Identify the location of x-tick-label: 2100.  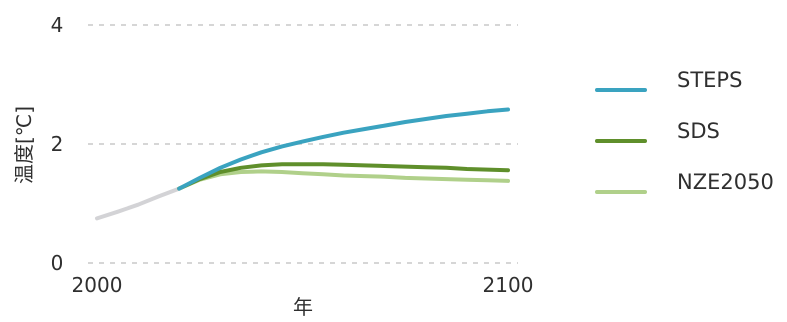
(508, 285).